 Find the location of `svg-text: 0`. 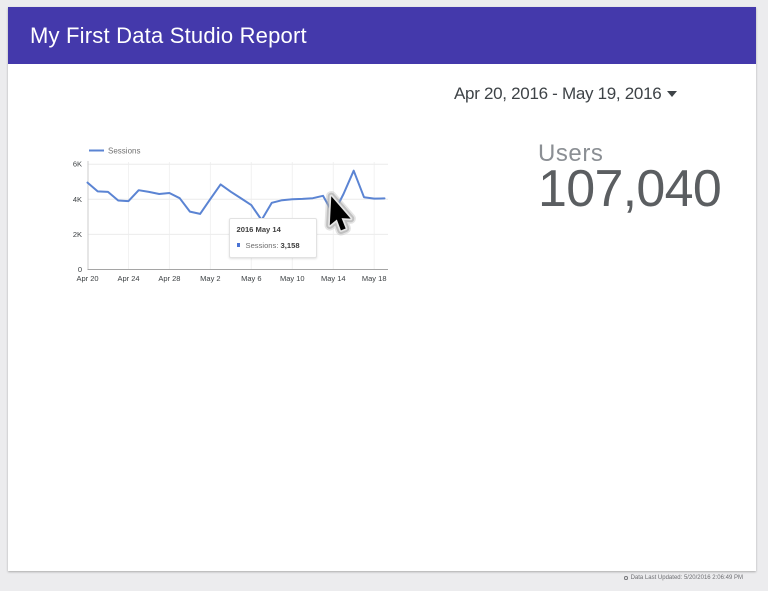

svg-text: 0 is located at coordinates (80, 269).